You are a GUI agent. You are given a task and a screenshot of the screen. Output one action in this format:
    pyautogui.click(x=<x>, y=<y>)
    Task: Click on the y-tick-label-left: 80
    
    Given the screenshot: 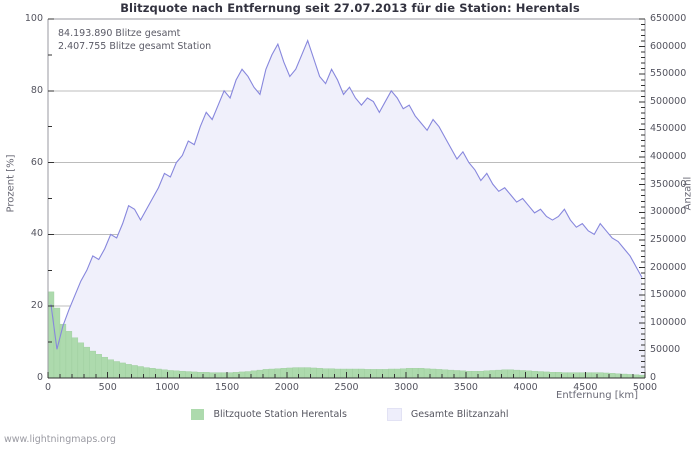 What is the action you would take?
    pyautogui.click(x=36, y=90)
    